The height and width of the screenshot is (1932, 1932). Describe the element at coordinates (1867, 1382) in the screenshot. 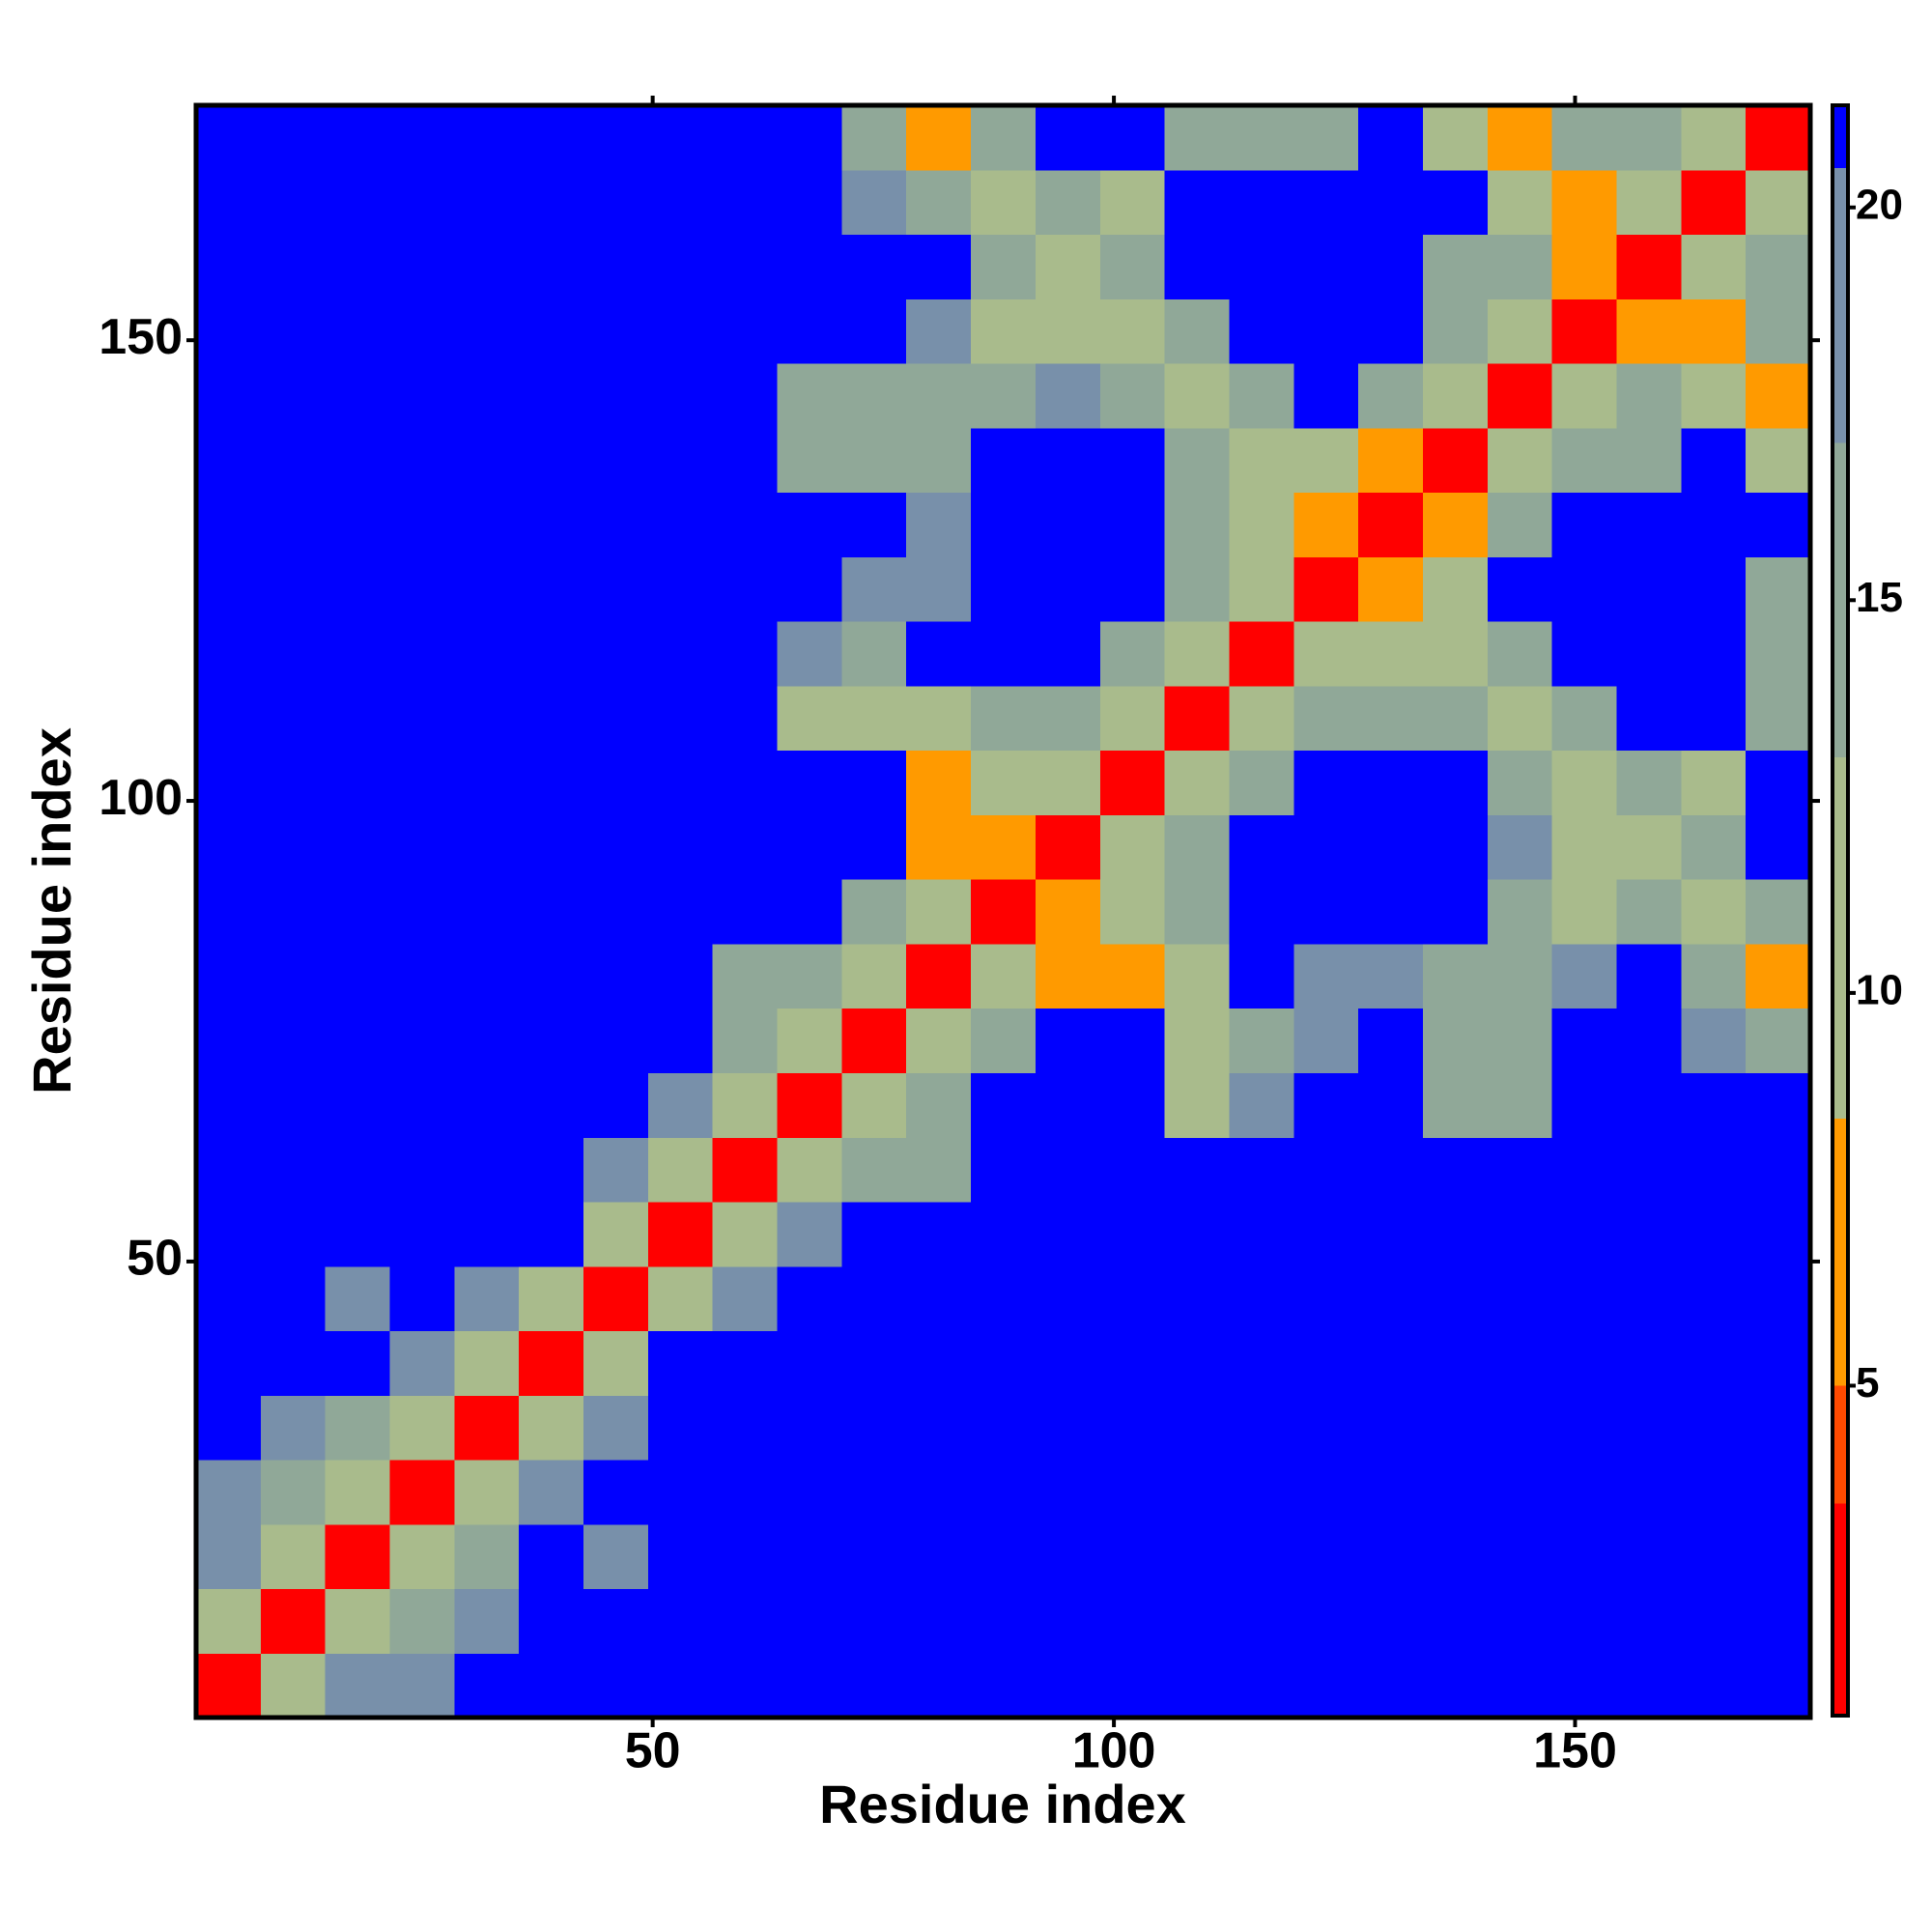

I see `colorbar-tick-label: 5` at that location.